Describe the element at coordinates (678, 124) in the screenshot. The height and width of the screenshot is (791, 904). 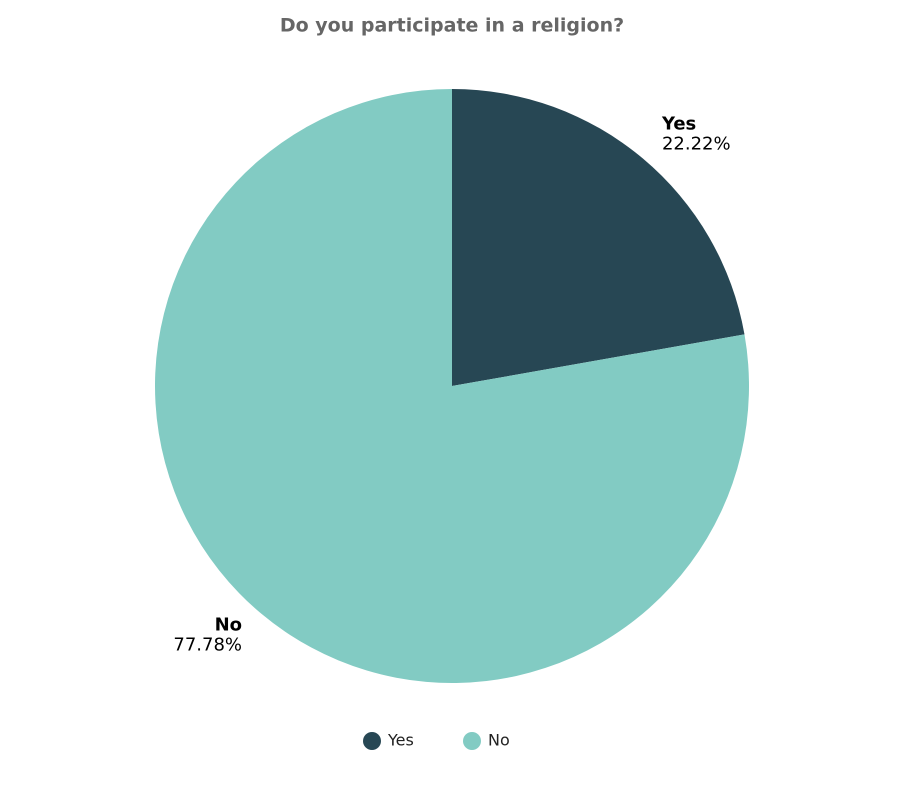
I see `slice-label: Yes` at that location.